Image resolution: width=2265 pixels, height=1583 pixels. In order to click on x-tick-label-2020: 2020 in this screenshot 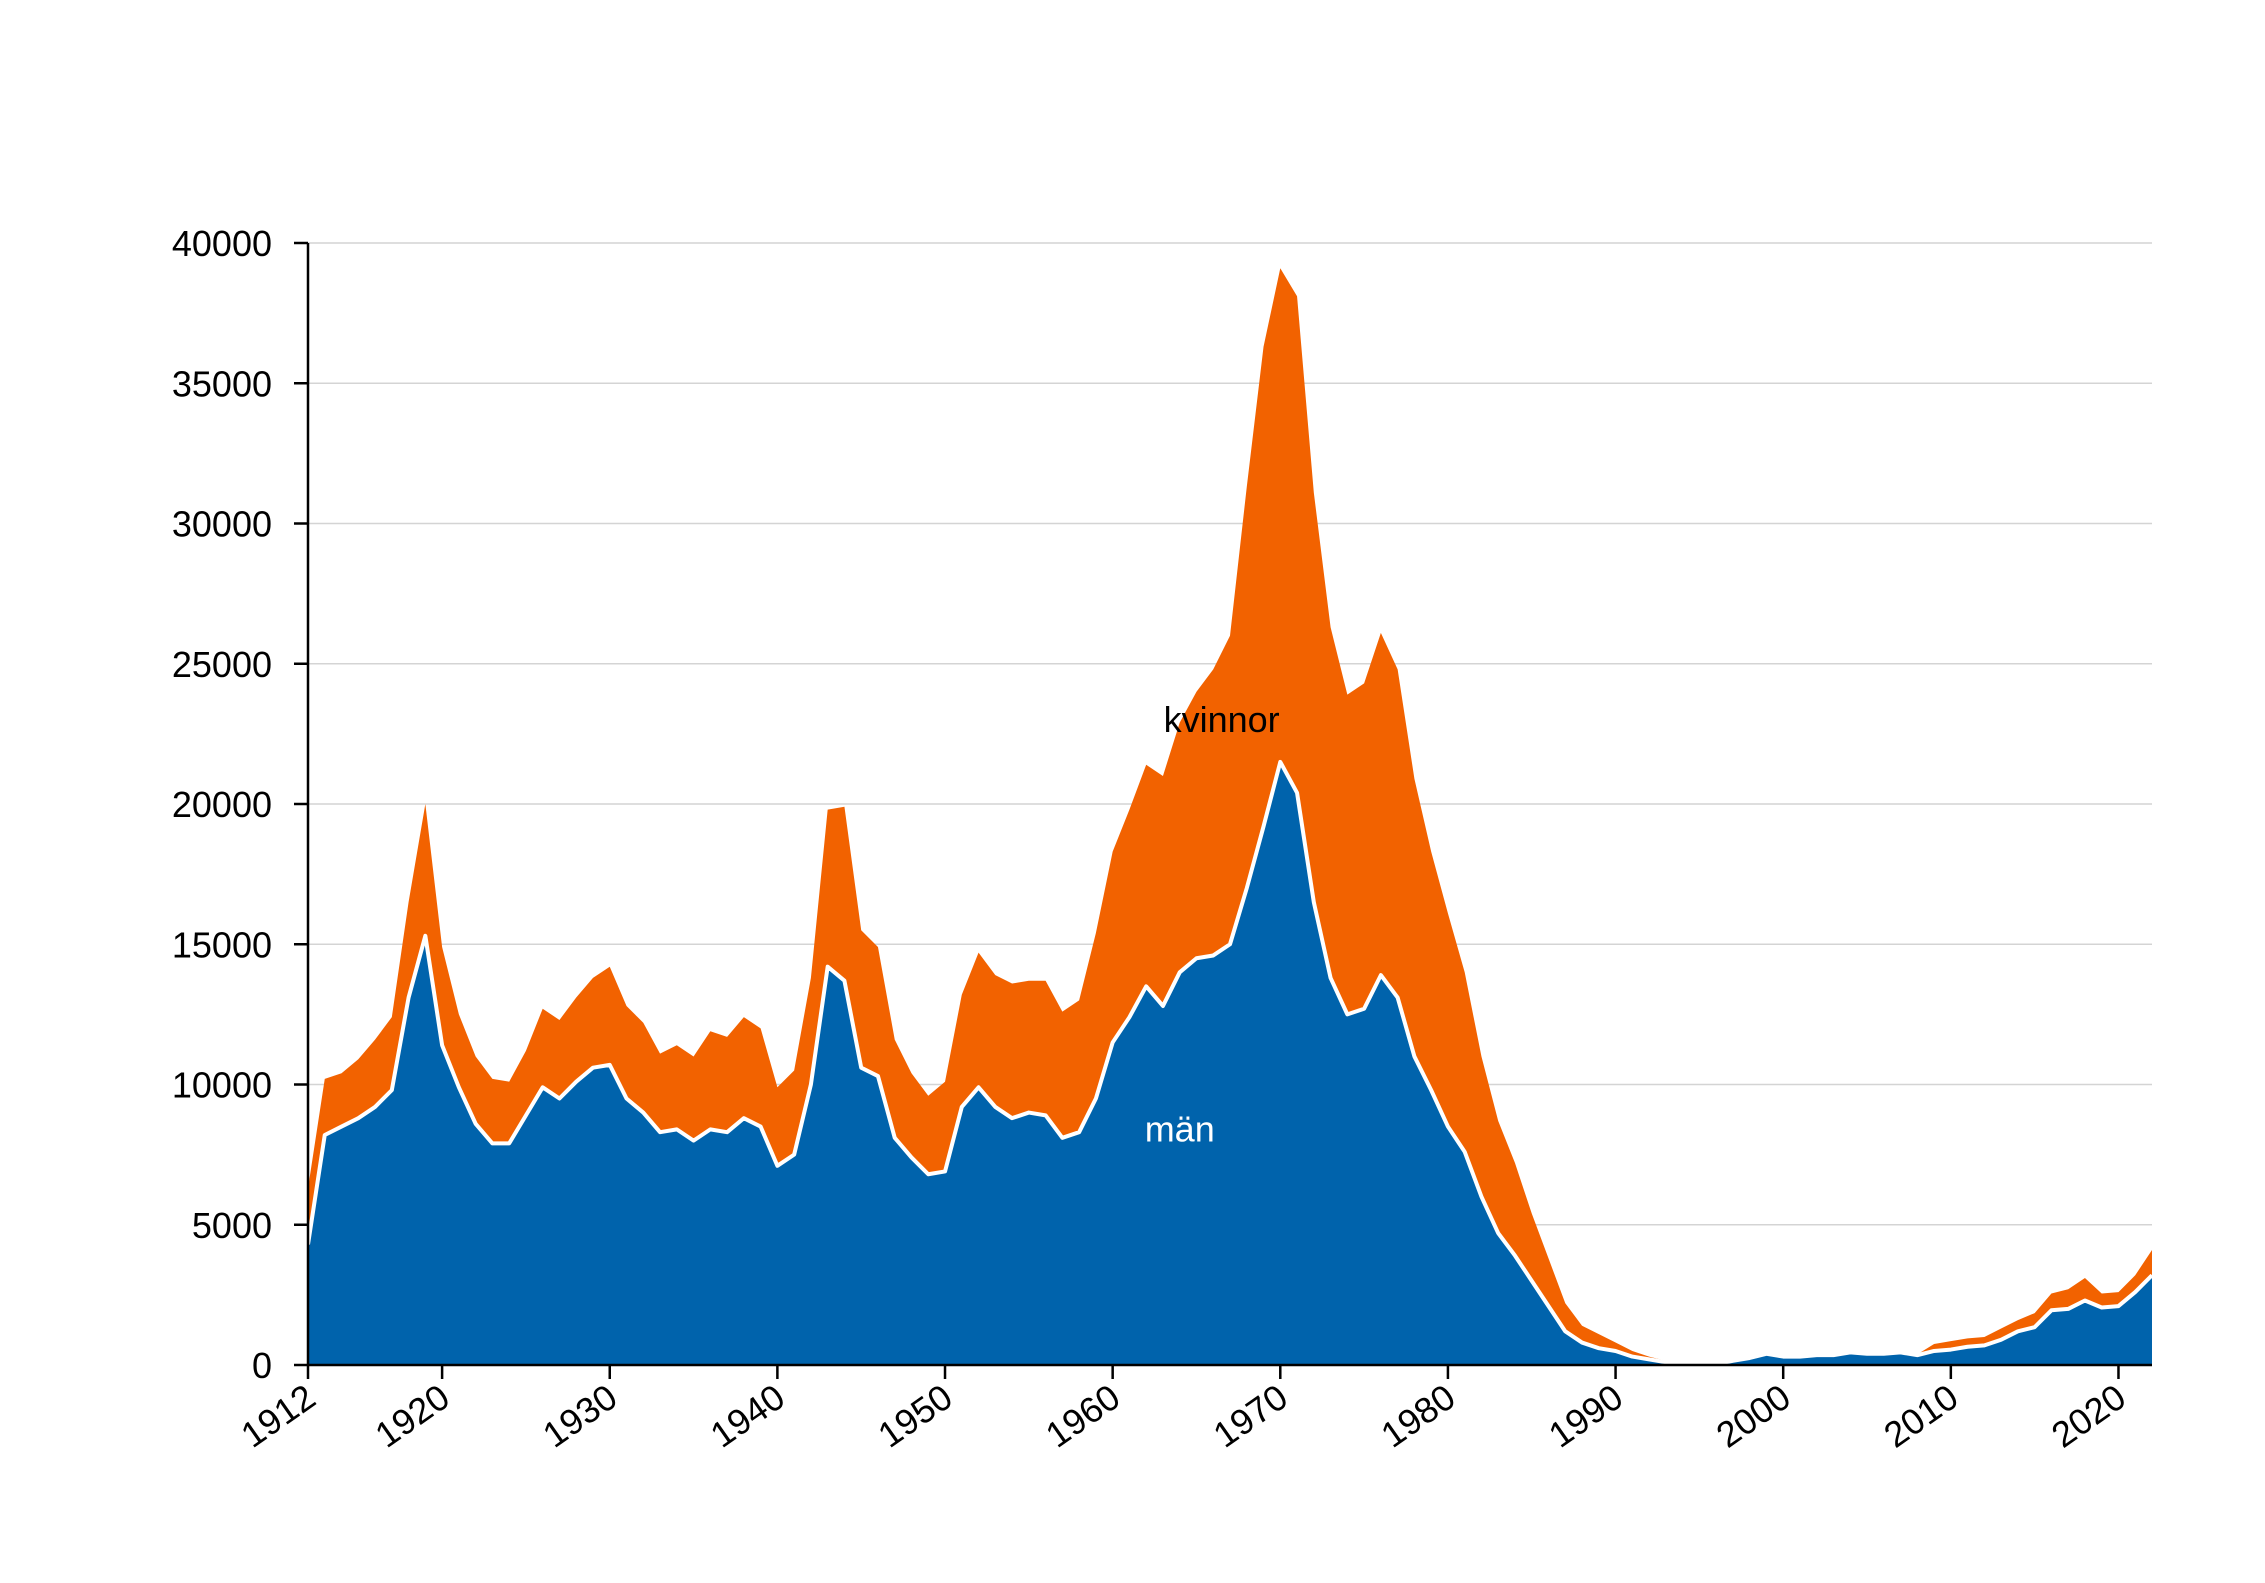, I will do `click(2088, 1416)`.